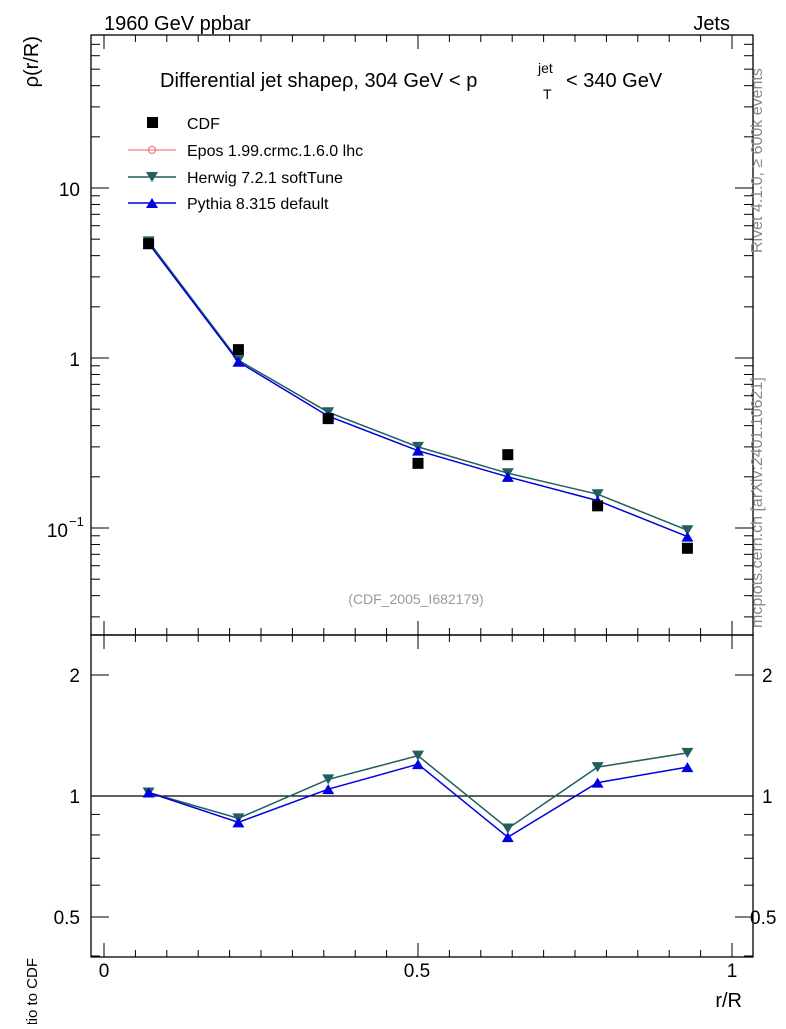 Image resolution: width=786 pixels, height=1029 pixels. I want to click on legend-label-cdf: CDF, so click(203, 124).